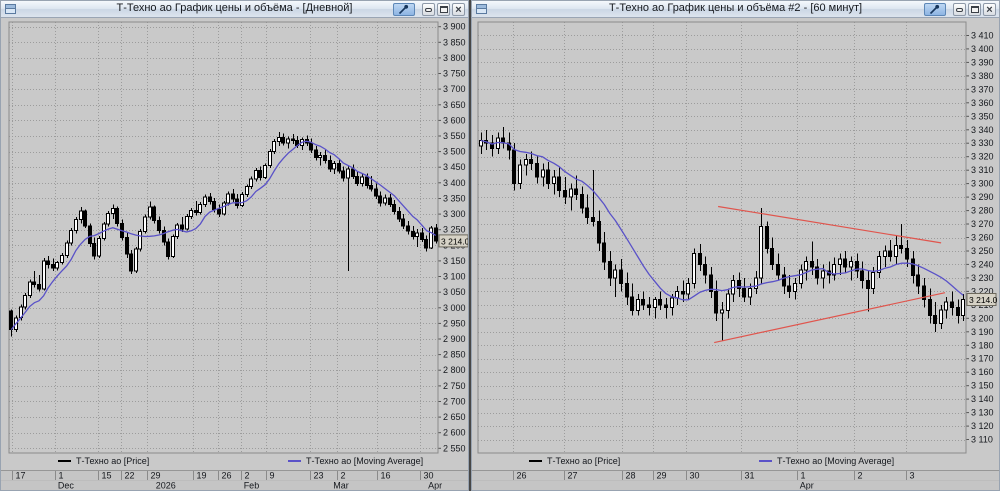 The image size is (1000, 491). What do you see at coordinates (982, 89) in the screenshot?
I see `svg-text: 3 370` at bounding box center [982, 89].